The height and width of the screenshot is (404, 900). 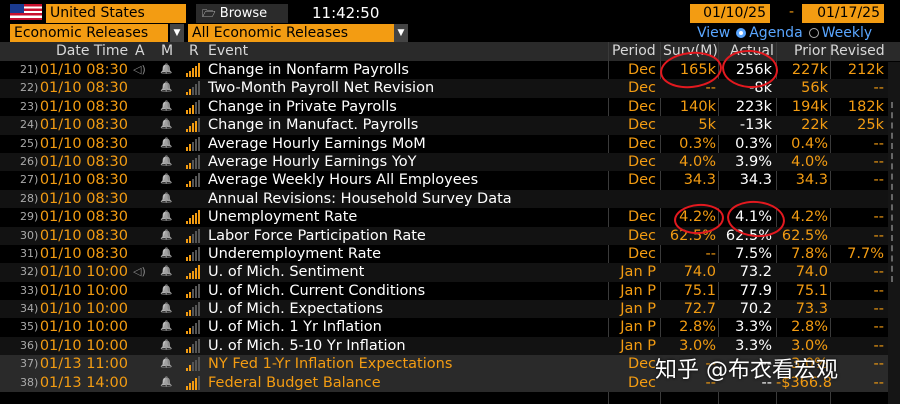 What do you see at coordinates (89, 33) in the screenshot?
I see `category-select: Economic Releases` at bounding box center [89, 33].